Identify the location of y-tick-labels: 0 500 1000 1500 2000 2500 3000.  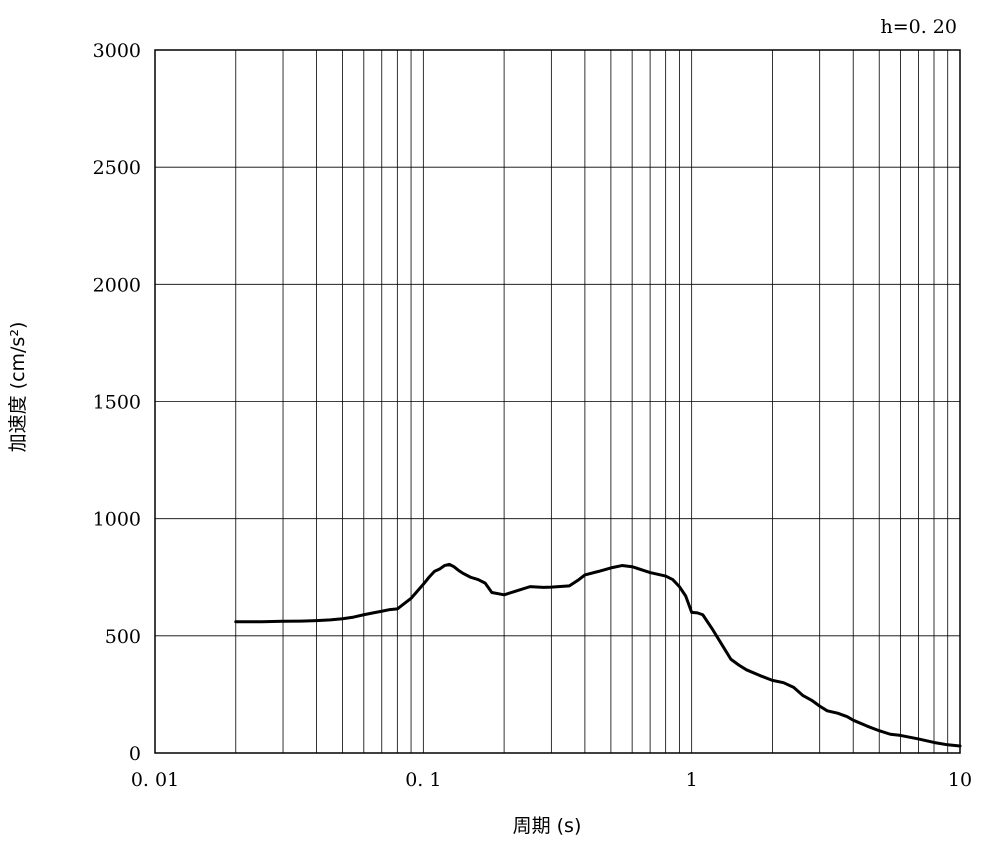
(117, 402).